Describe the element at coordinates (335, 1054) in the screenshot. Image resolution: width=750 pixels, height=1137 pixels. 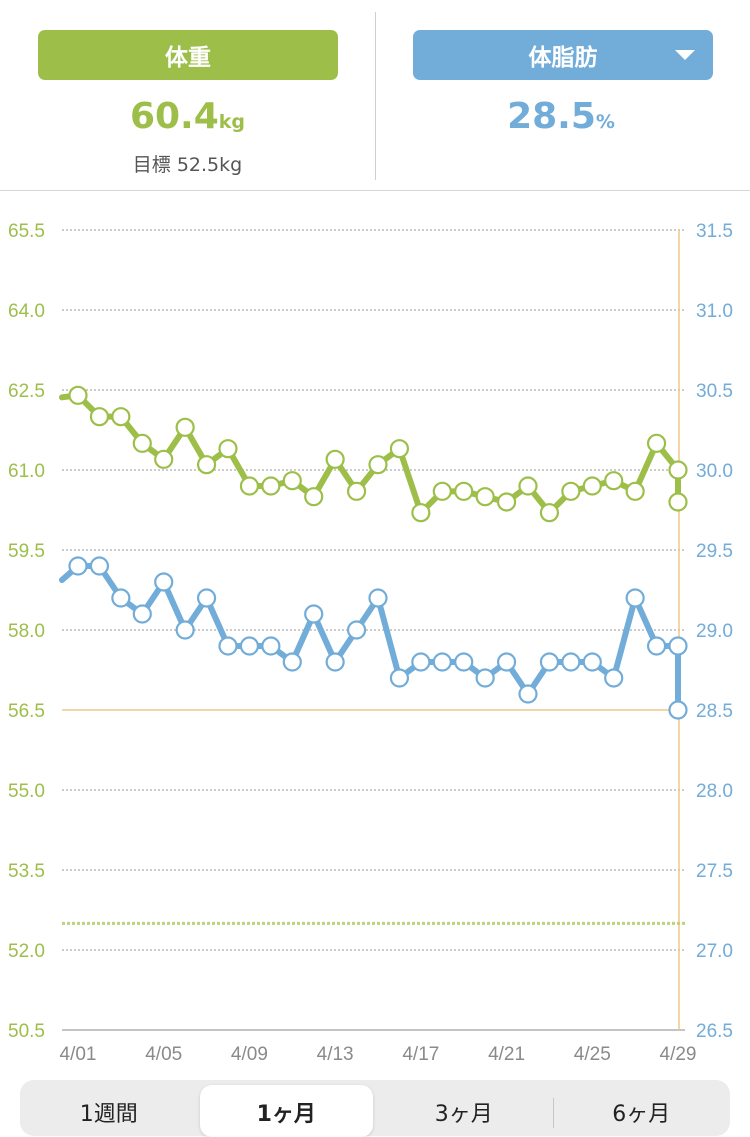
I see `x-tick-label: 4/13` at that location.